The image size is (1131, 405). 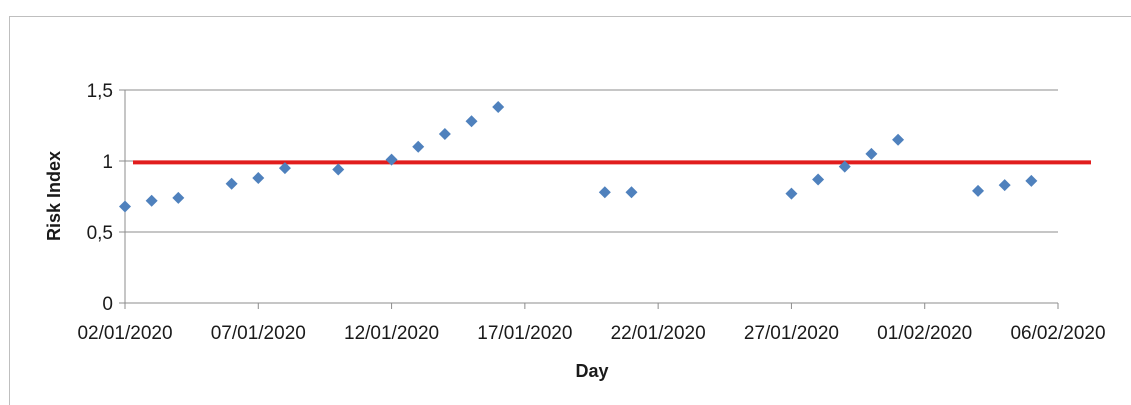 I want to click on y-tick-labels: 0 0,5 1 1,5, so click(x=100, y=198).